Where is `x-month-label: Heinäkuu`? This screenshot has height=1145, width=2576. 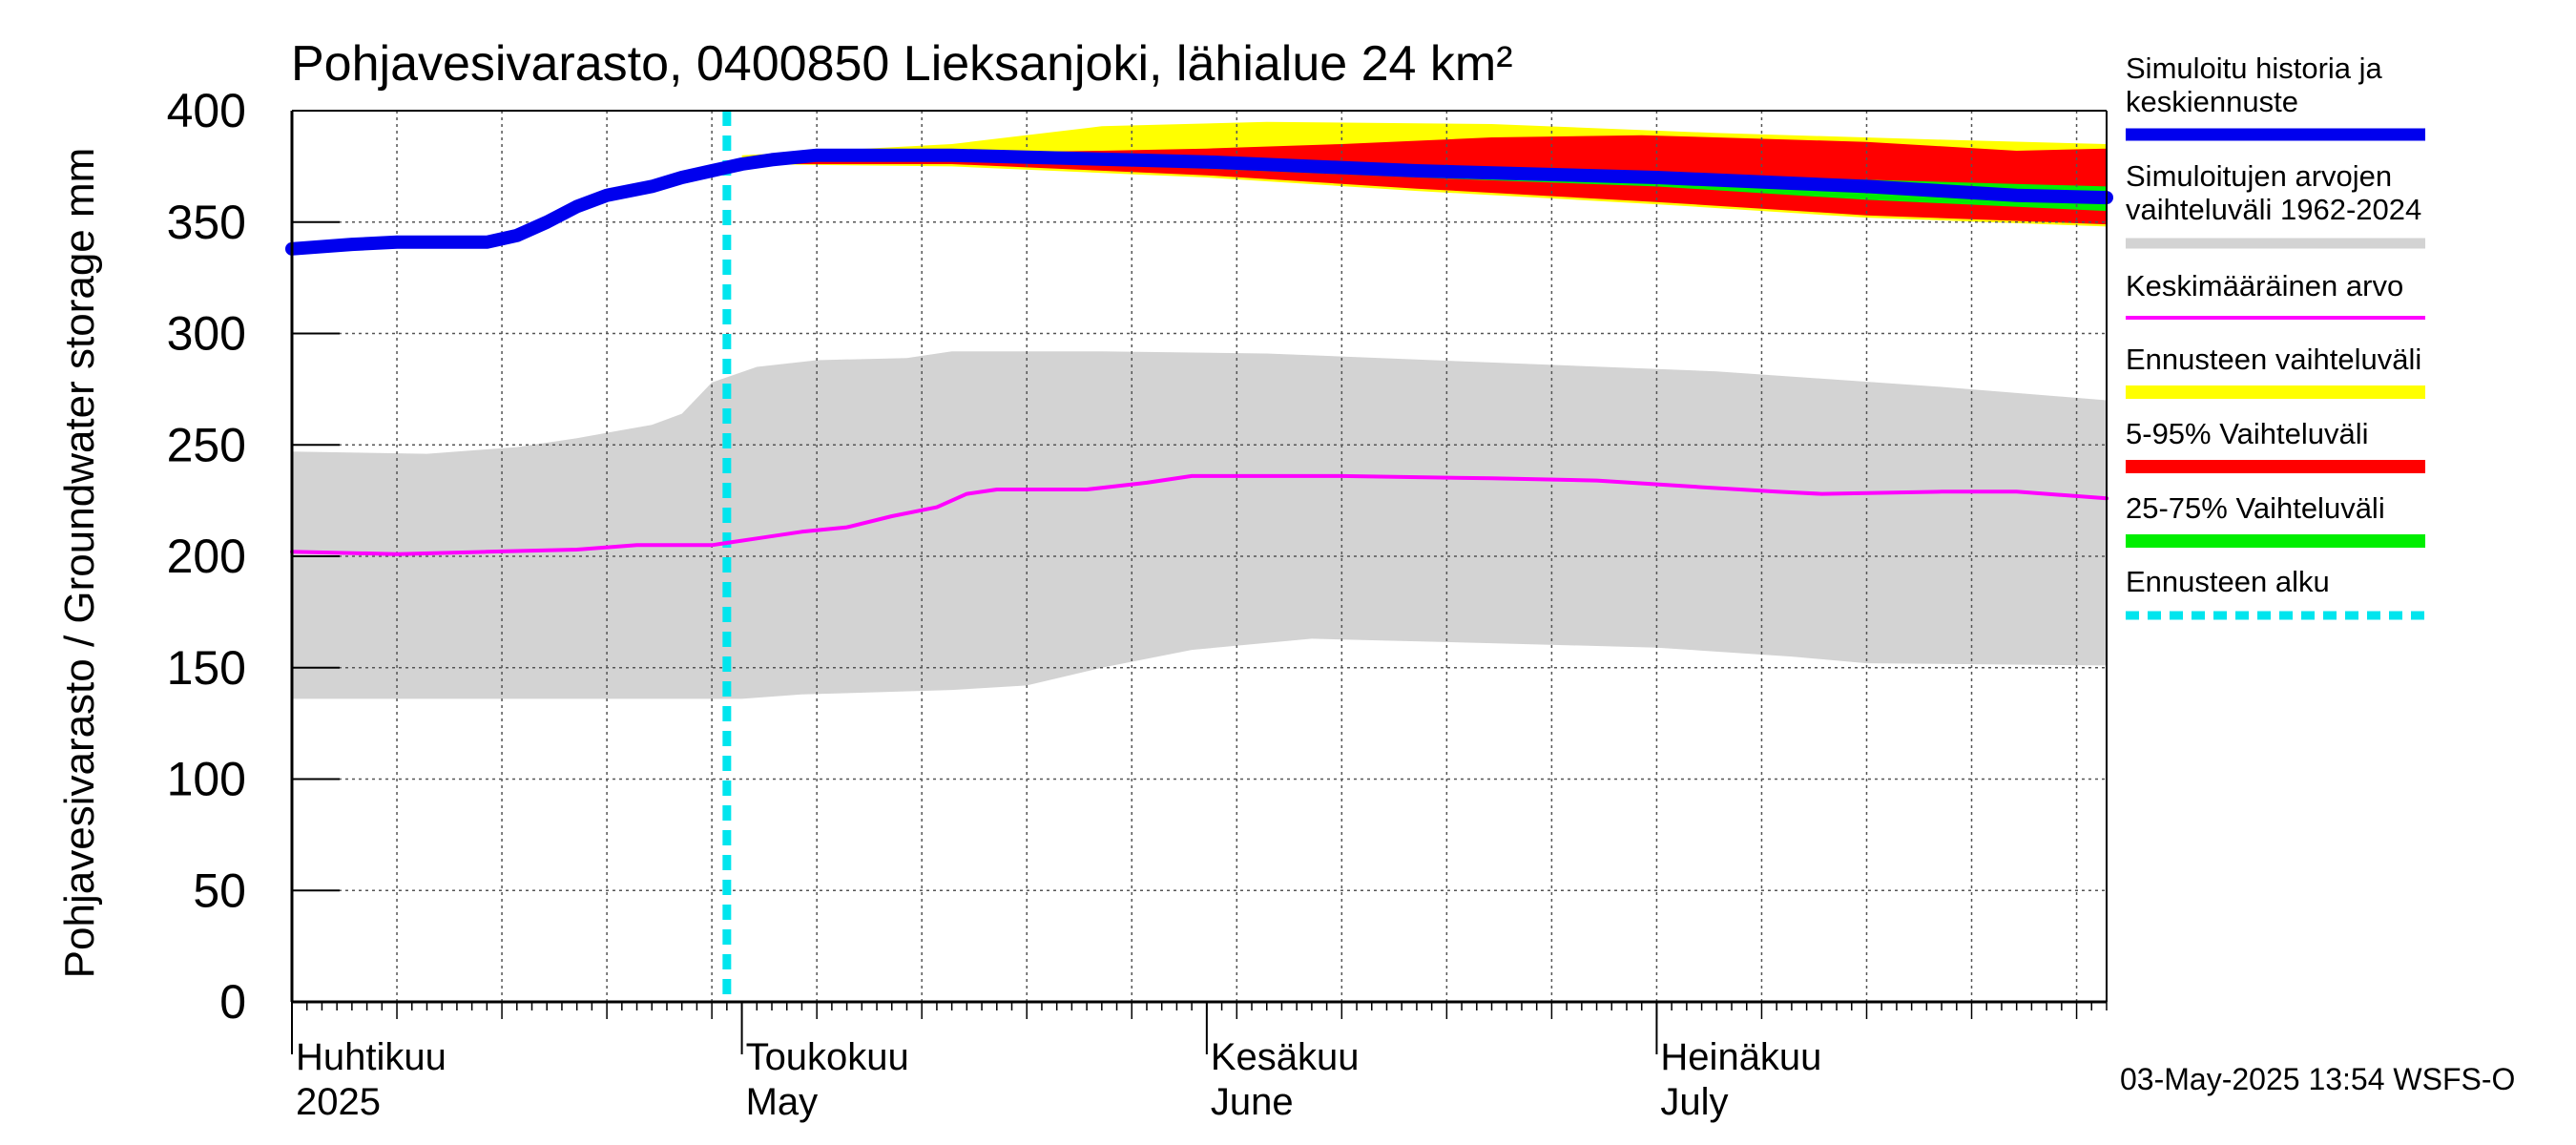 x-month-label: Heinäkuu is located at coordinates (1740, 1057).